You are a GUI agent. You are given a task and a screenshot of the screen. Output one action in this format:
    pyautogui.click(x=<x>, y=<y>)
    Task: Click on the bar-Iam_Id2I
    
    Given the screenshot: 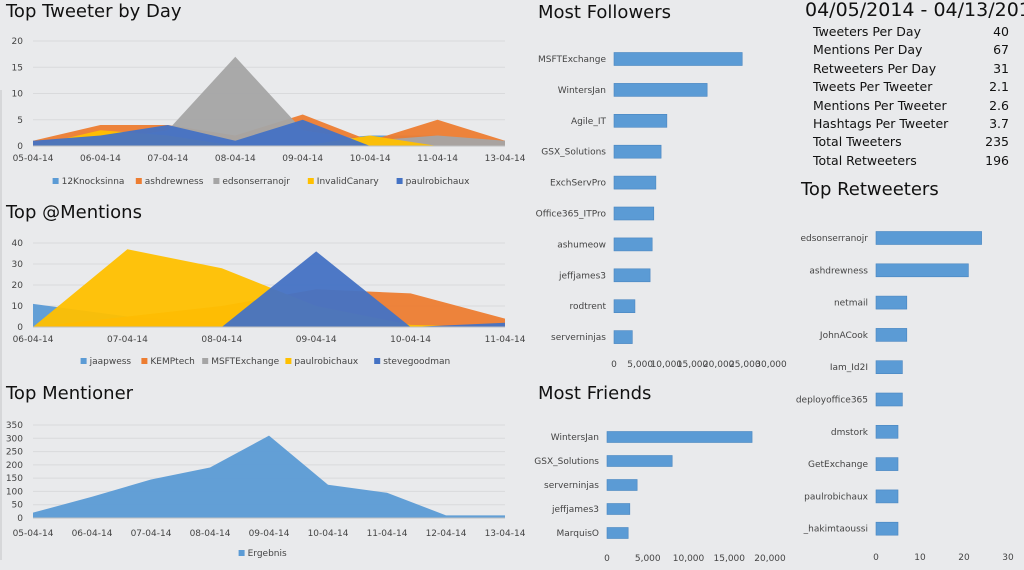 What is the action you would take?
    pyautogui.click(x=889, y=367)
    